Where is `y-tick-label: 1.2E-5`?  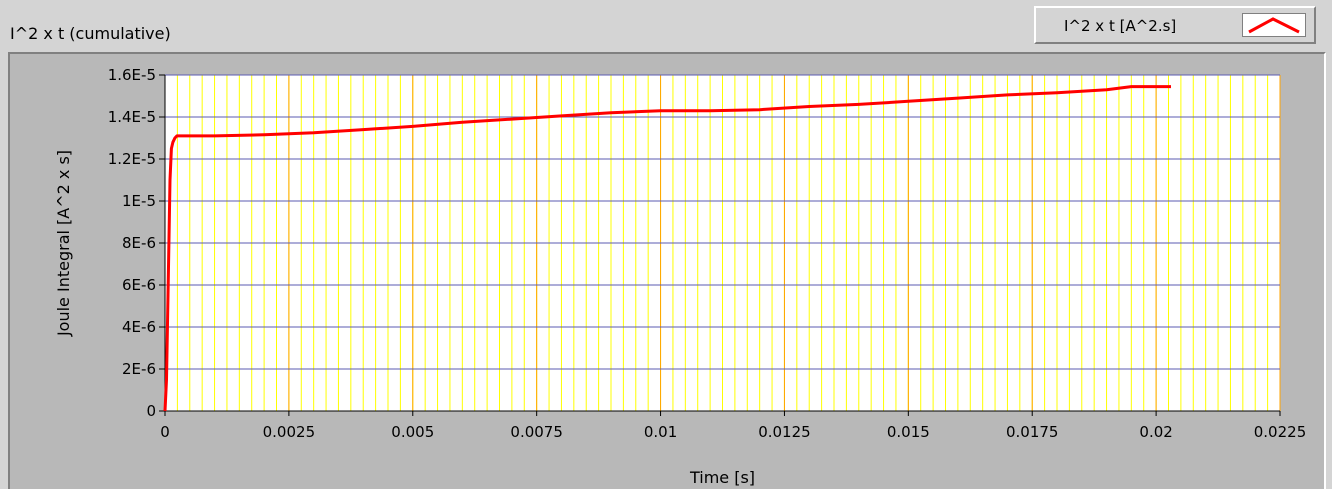
y-tick-label: 1.2E-5 is located at coordinates (132, 159).